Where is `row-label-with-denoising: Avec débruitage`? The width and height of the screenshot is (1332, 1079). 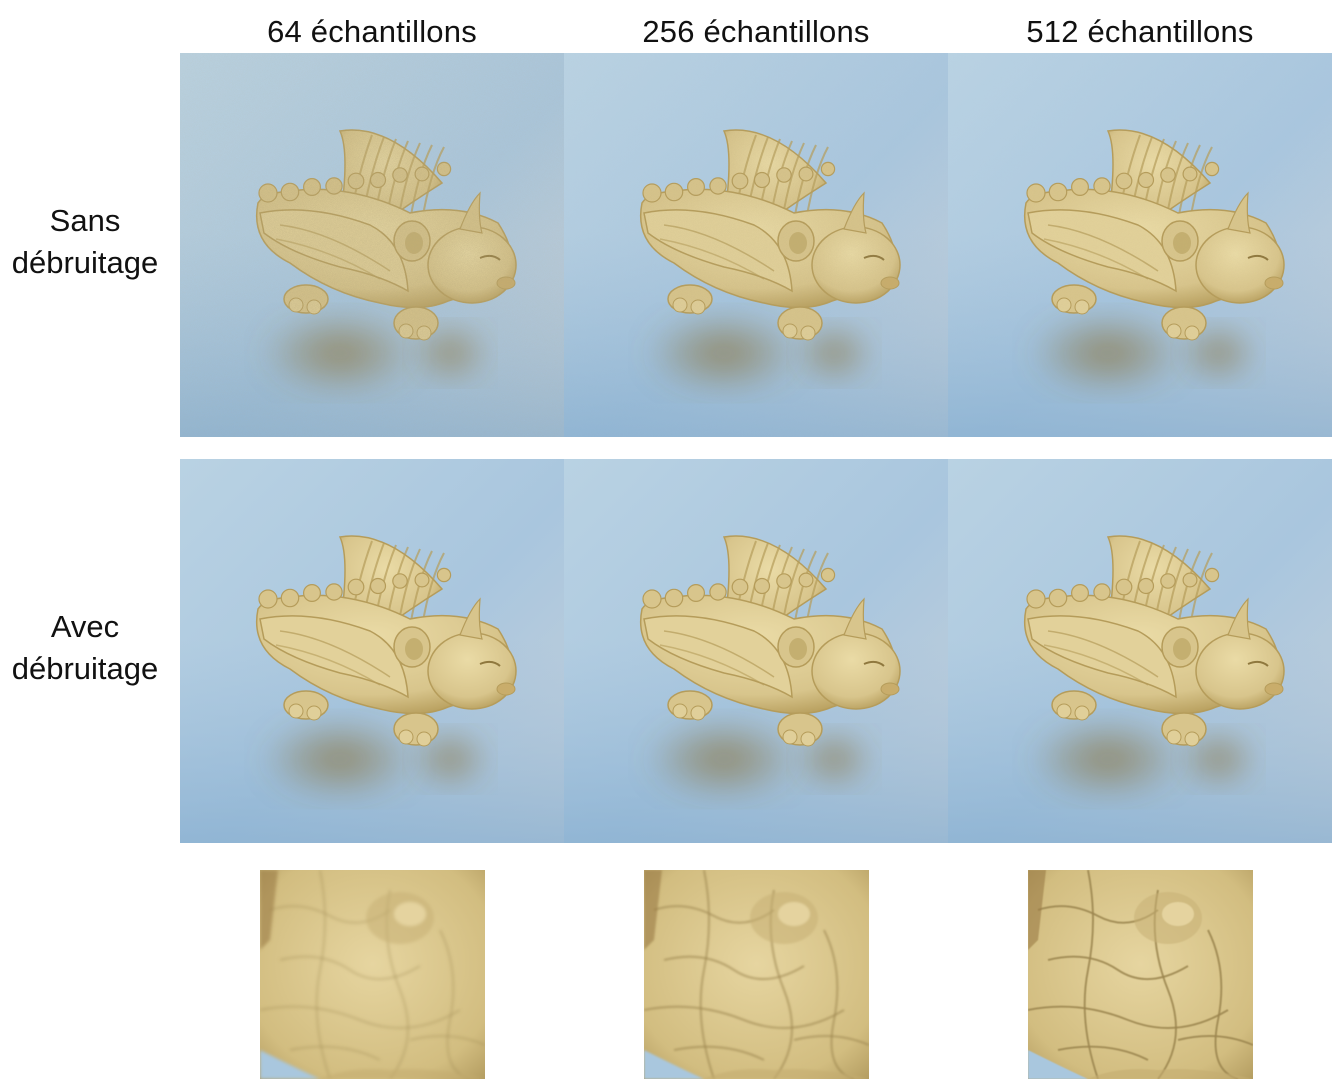 row-label-with-denoising: Avec débruitage is located at coordinates (85, 648).